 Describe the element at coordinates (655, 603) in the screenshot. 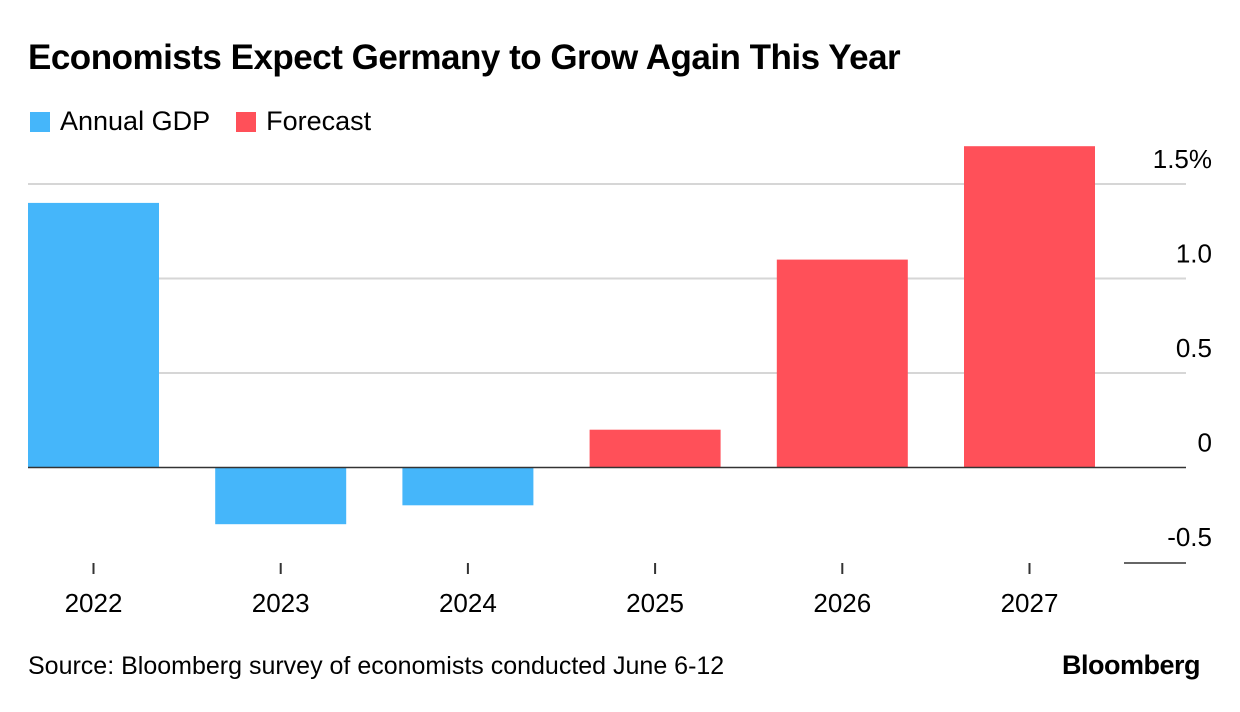

I see `x-tick-label-2025: 2025` at that location.